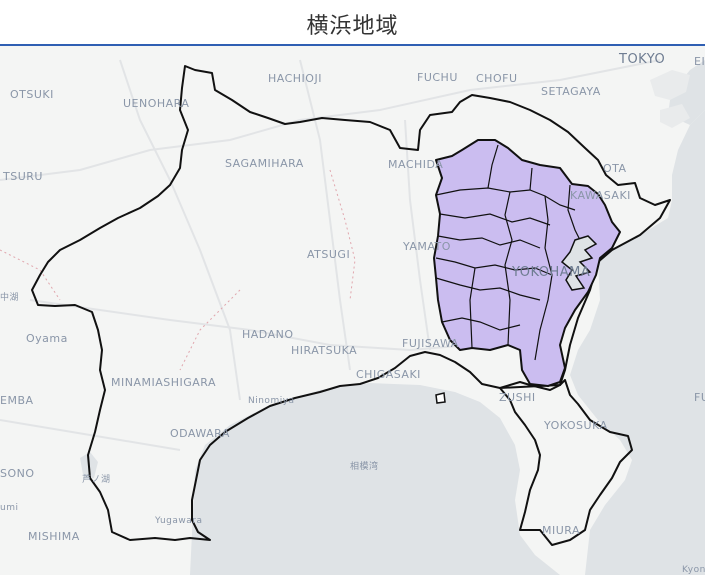 The image size is (705, 575). Describe the element at coordinates (699, 61) in the screenshot. I see `label-e-edge: EI` at that location.